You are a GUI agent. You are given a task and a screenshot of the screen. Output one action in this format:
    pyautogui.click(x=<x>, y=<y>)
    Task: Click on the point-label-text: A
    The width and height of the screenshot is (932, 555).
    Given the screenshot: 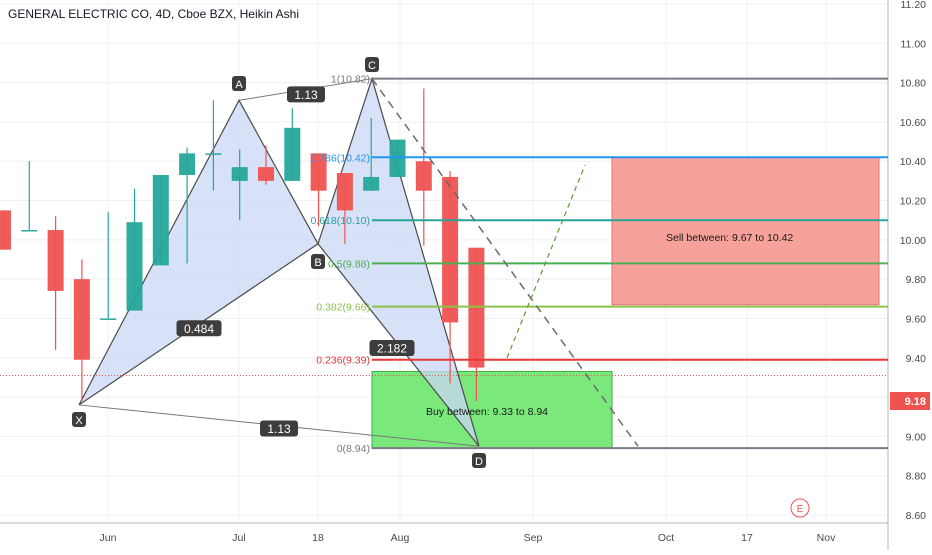 What is the action you would take?
    pyautogui.click(x=239, y=85)
    